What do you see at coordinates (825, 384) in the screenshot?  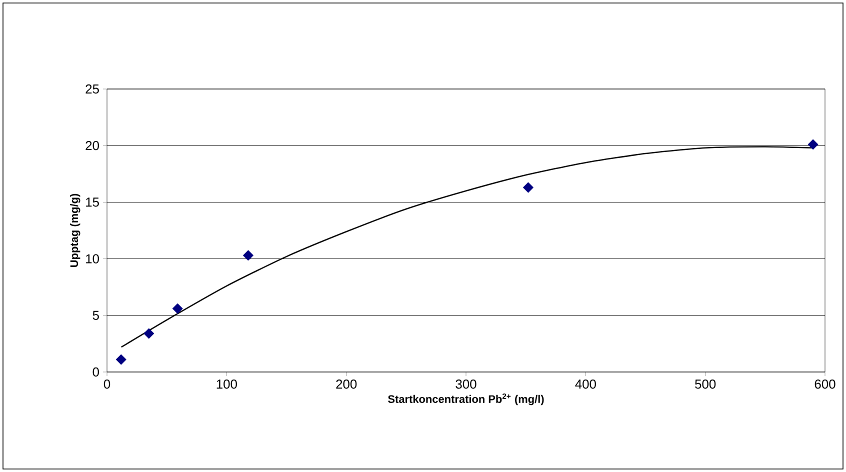 I see `x-tick-label: 600` at bounding box center [825, 384].